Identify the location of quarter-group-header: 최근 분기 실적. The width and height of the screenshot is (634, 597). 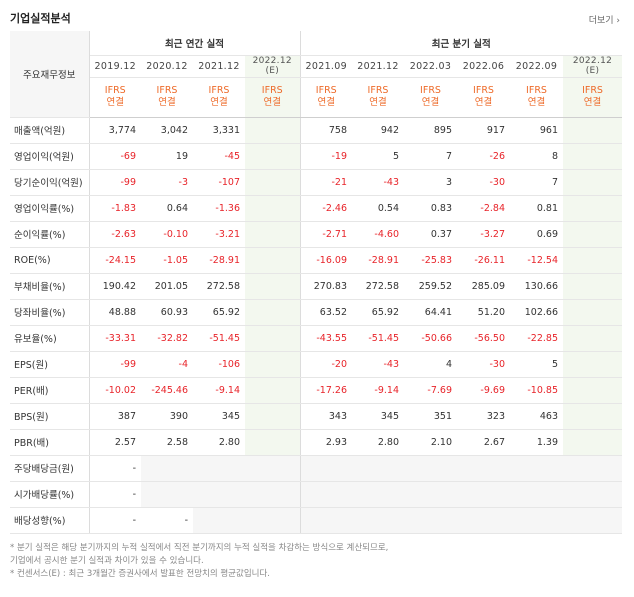
(461, 43).